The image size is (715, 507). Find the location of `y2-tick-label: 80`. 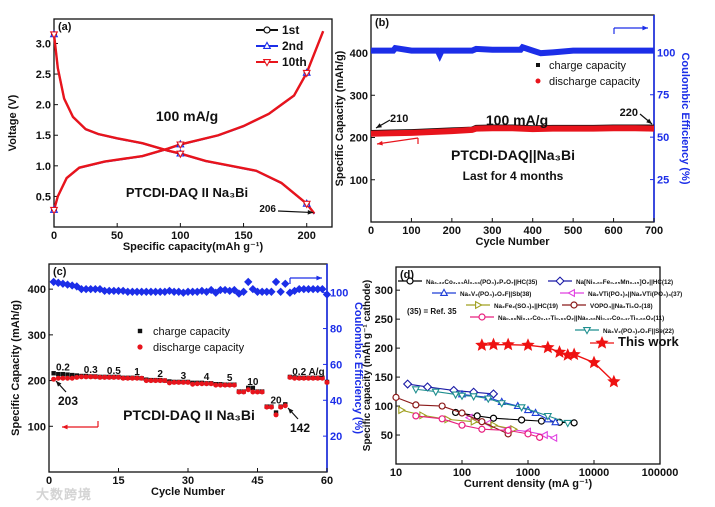

y2-tick-label: 80 is located at coordinates (336, 330).